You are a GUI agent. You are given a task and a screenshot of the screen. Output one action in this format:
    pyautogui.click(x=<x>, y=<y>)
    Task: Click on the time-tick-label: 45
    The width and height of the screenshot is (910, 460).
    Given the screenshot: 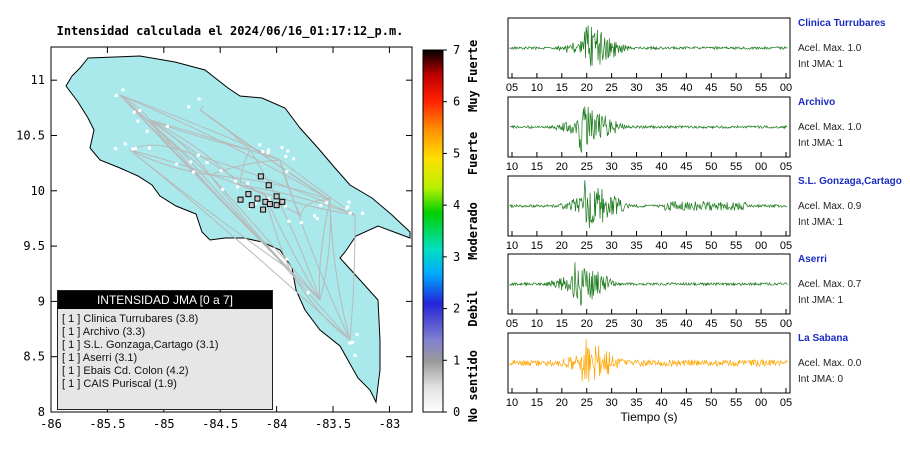 What is the action you would take?
    pyautogui.click(x=711, y=88)
    